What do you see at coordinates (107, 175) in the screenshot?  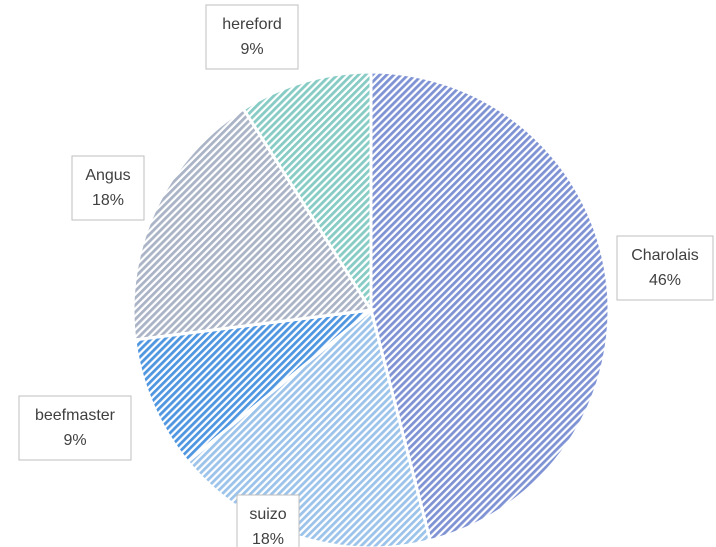 I see `slice-label: Angus` at bounding box center [107, 175].